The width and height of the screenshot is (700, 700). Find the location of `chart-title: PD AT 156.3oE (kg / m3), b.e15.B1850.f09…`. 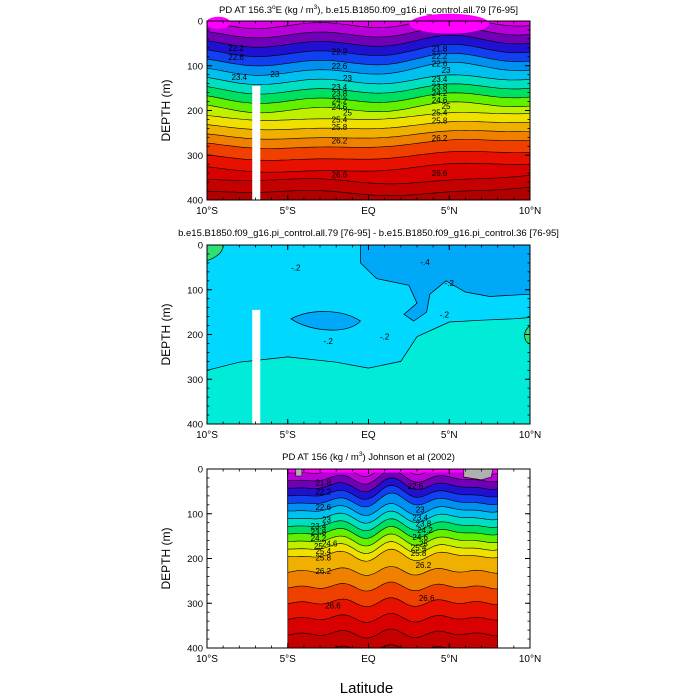

chart-title: PD AT 156.3oE (kg / m3), b.e15.B1850.f09… is located at coordinates (368, 10).